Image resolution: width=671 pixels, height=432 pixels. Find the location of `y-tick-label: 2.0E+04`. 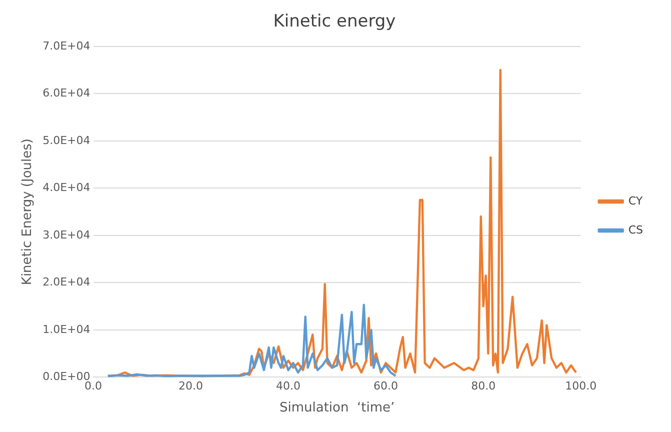

y-tick-label: 2.0E+04 is located at coordinates (66, 282).